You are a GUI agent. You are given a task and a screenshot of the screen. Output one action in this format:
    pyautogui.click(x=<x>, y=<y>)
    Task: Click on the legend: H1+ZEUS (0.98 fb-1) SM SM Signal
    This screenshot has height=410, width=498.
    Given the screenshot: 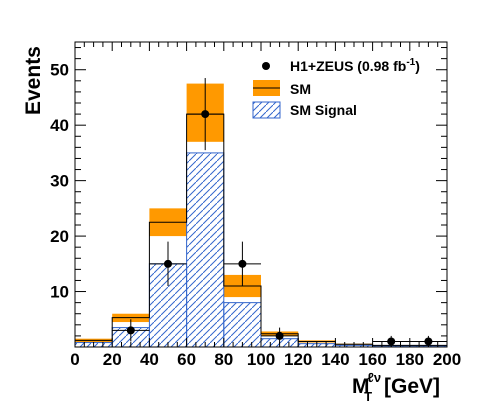 What is the action you would take?
    pyautogui.click(x=336, y=88)
    